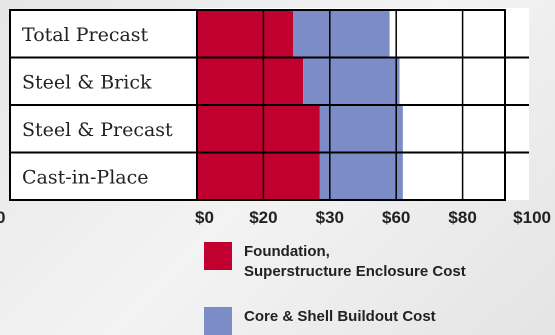 The height and width of the screenshot is (335, 555). Describe the element at coordinates (532, 217) in the screenshot. I see `x-tick-label: $100` at that location.